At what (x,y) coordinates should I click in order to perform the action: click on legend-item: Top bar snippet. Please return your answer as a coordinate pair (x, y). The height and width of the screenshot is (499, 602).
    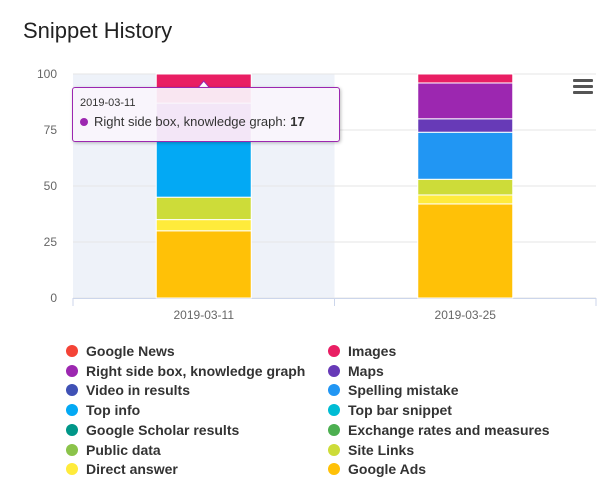
    Looking at the image, I should click on (390, 410).